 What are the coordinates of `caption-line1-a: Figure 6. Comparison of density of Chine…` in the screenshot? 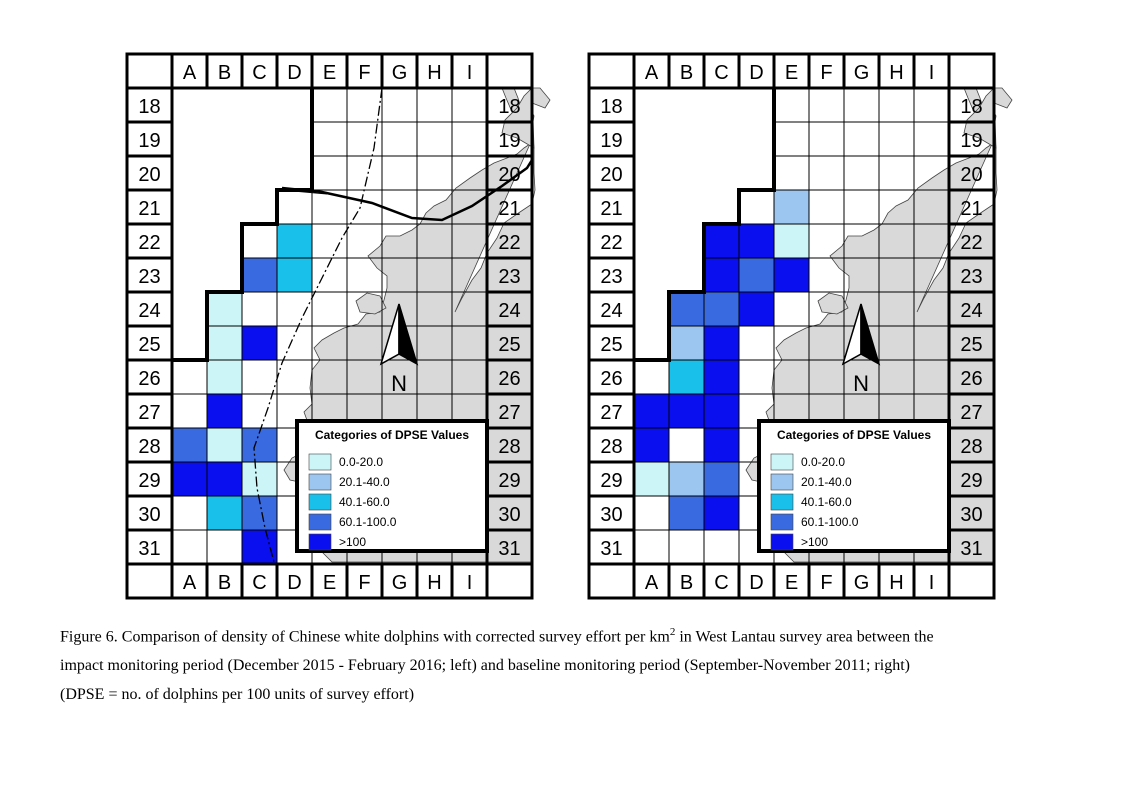 It's located at (365, 637).